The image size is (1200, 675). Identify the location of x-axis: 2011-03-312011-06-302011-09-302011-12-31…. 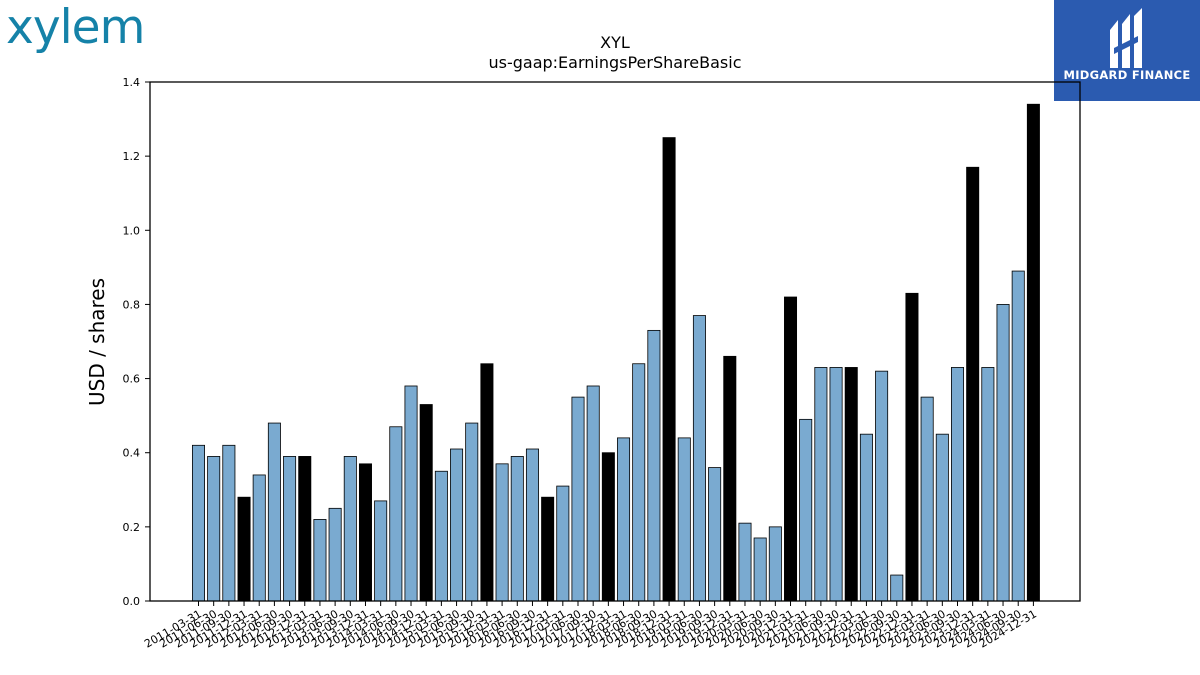
(590, 626).